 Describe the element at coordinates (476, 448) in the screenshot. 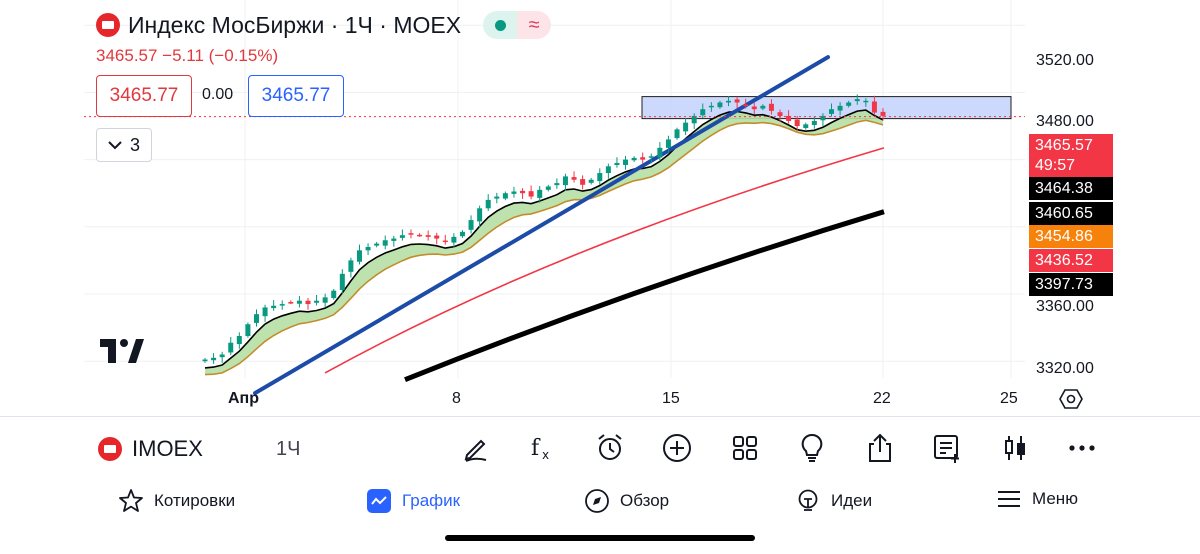

I see `pen-icon` at that location.